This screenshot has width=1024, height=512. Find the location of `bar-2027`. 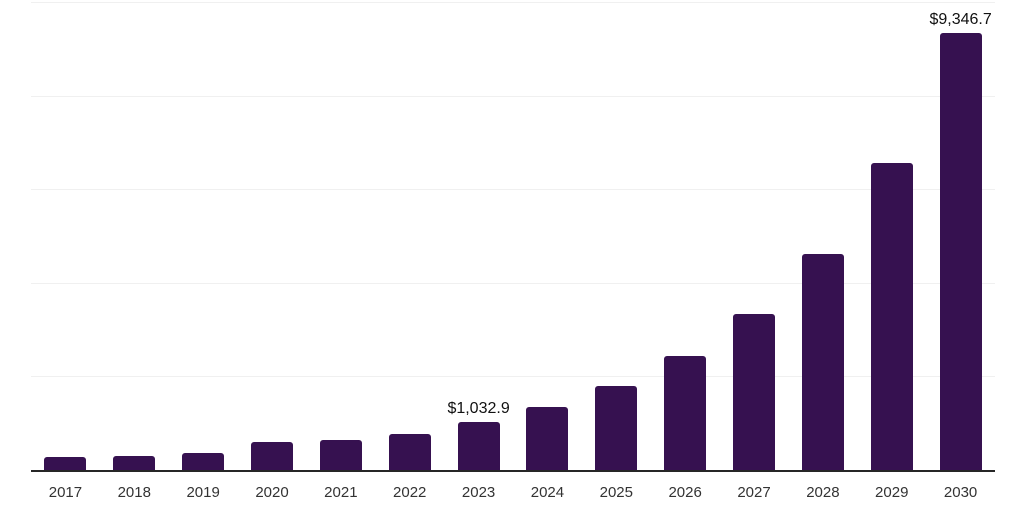

bar-2027 is located at coordinates (754, 391).